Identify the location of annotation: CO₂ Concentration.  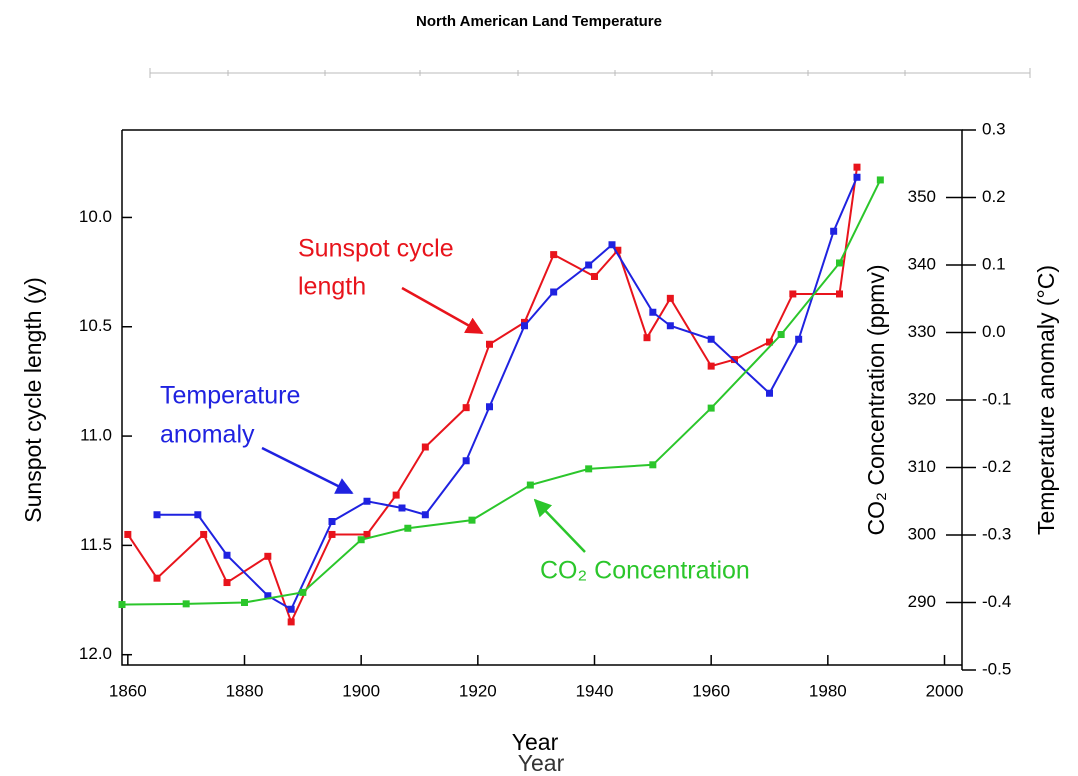
(645, 571).